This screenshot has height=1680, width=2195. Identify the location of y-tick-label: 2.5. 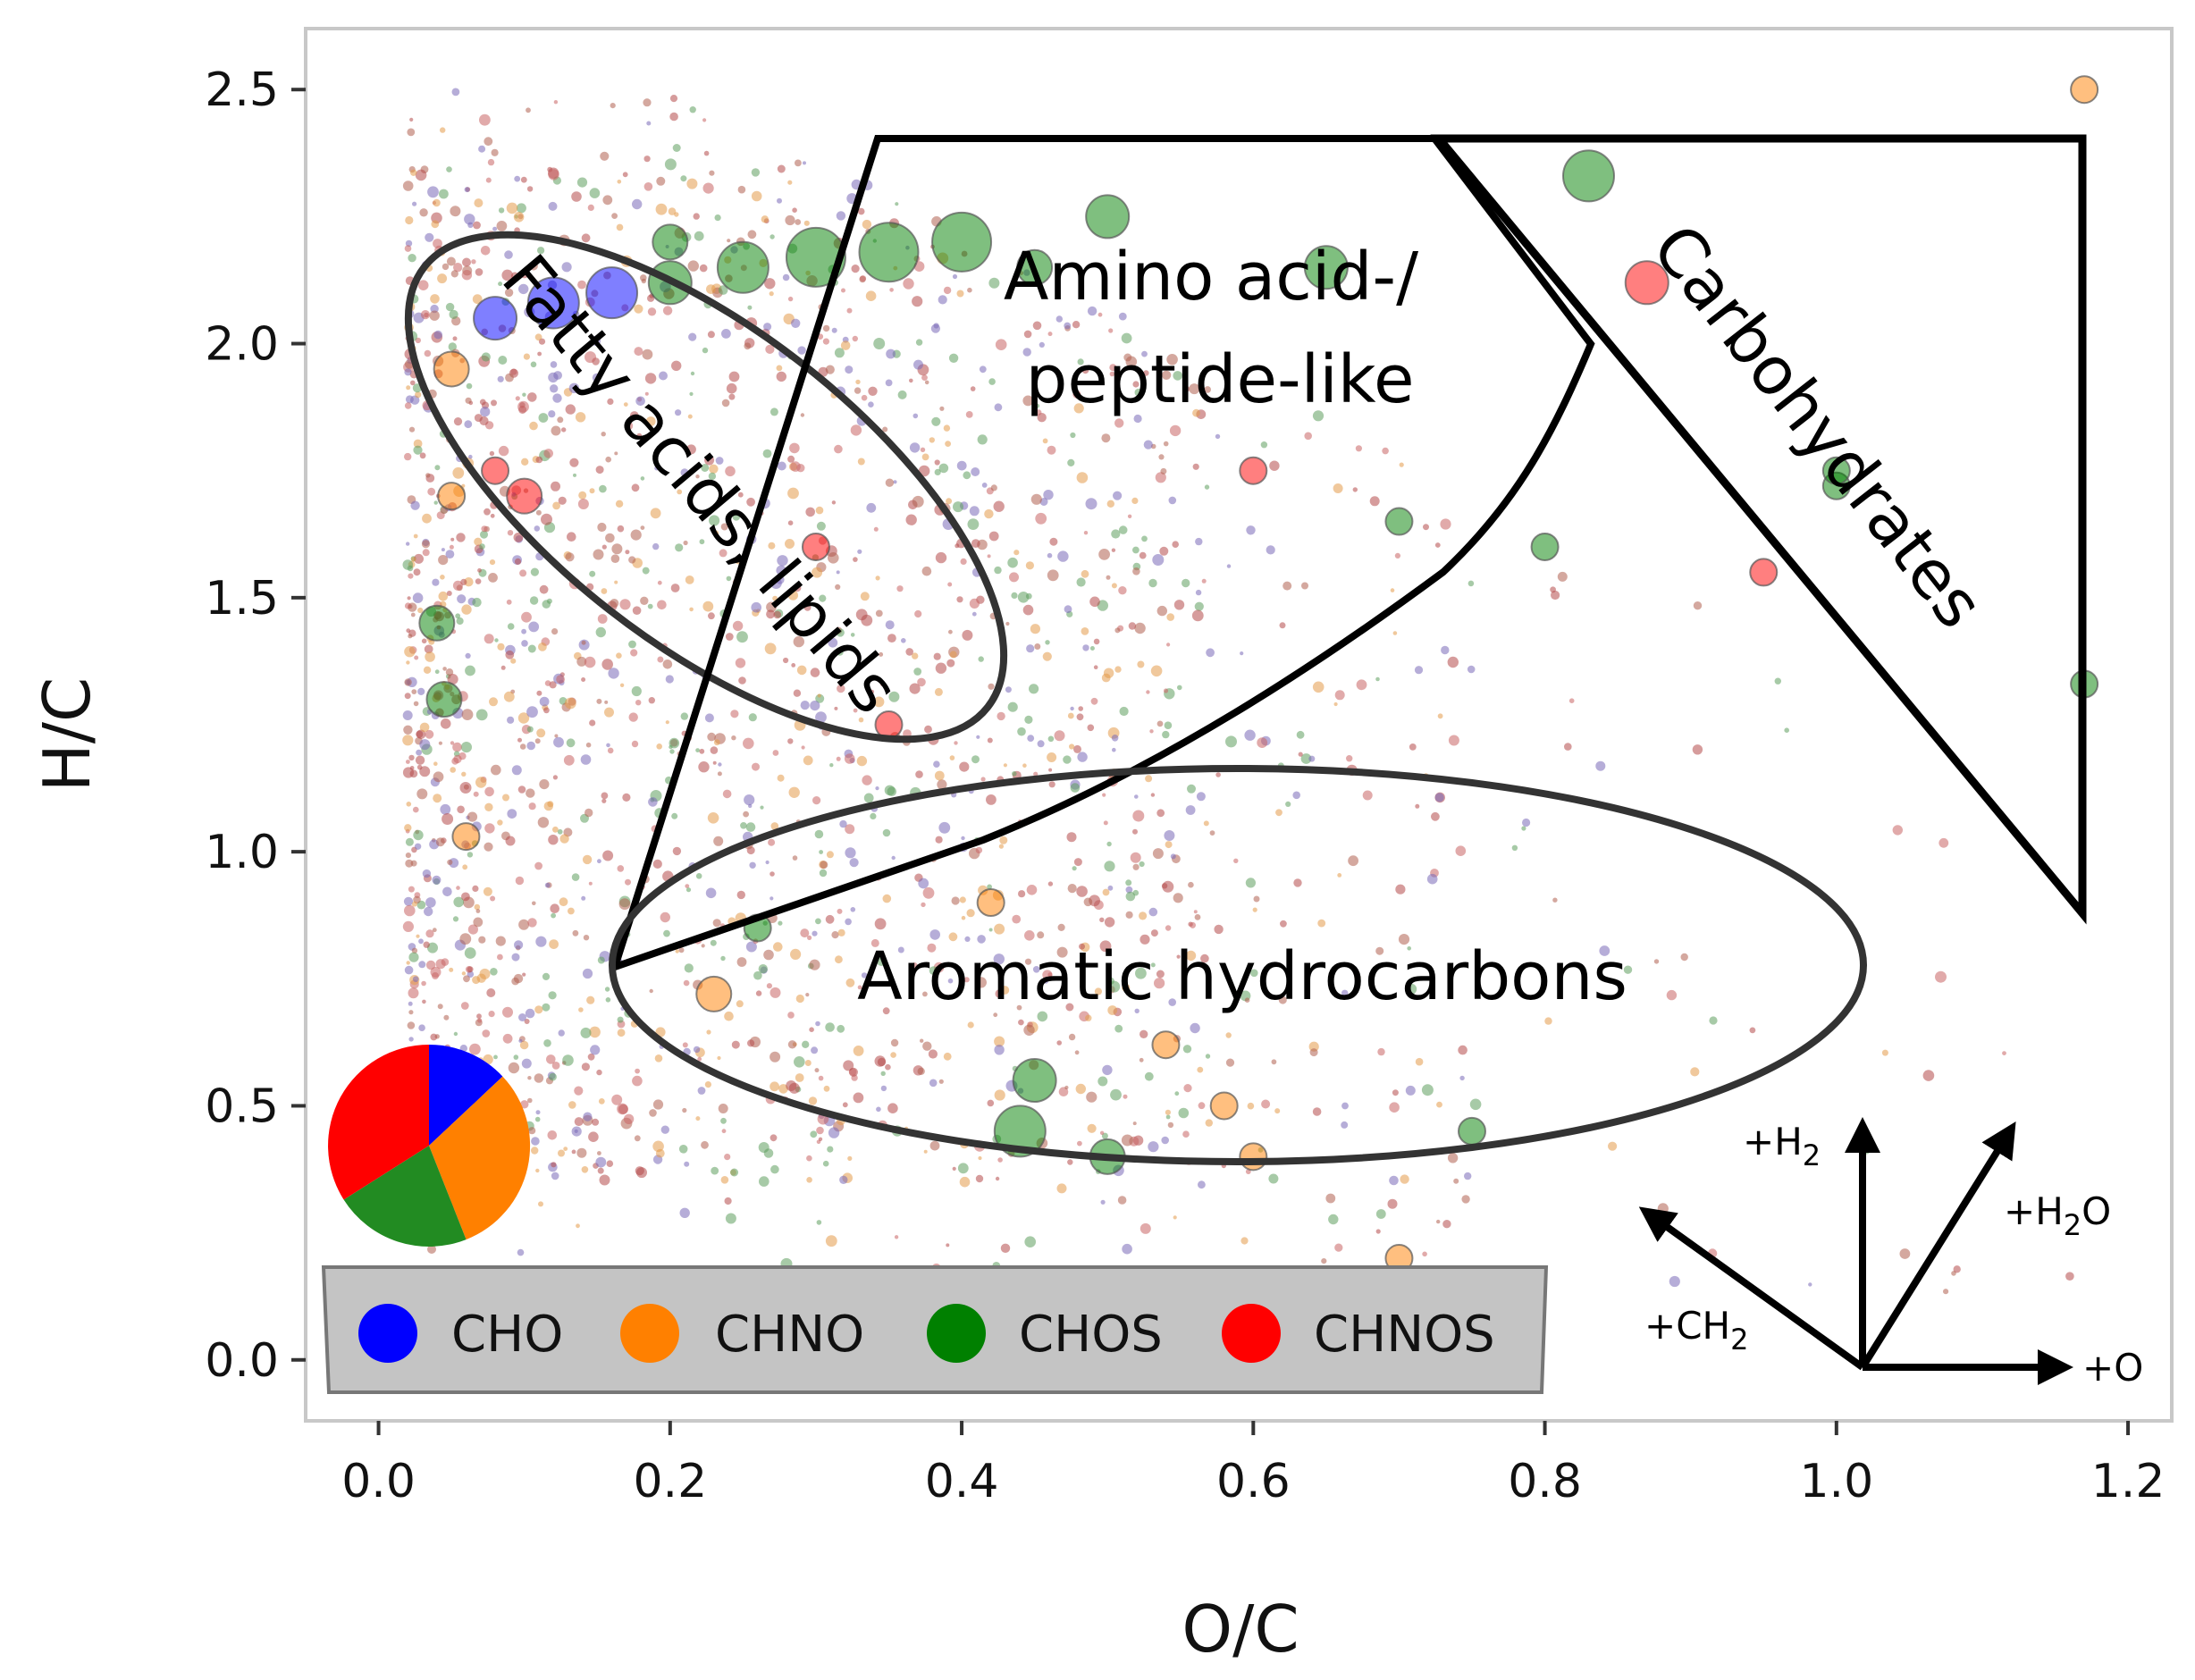
(242, 90).